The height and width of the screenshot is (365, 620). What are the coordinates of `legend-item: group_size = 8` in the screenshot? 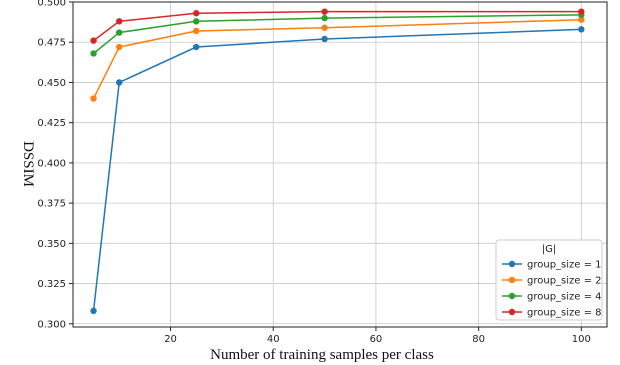 It's located at (552, 313).